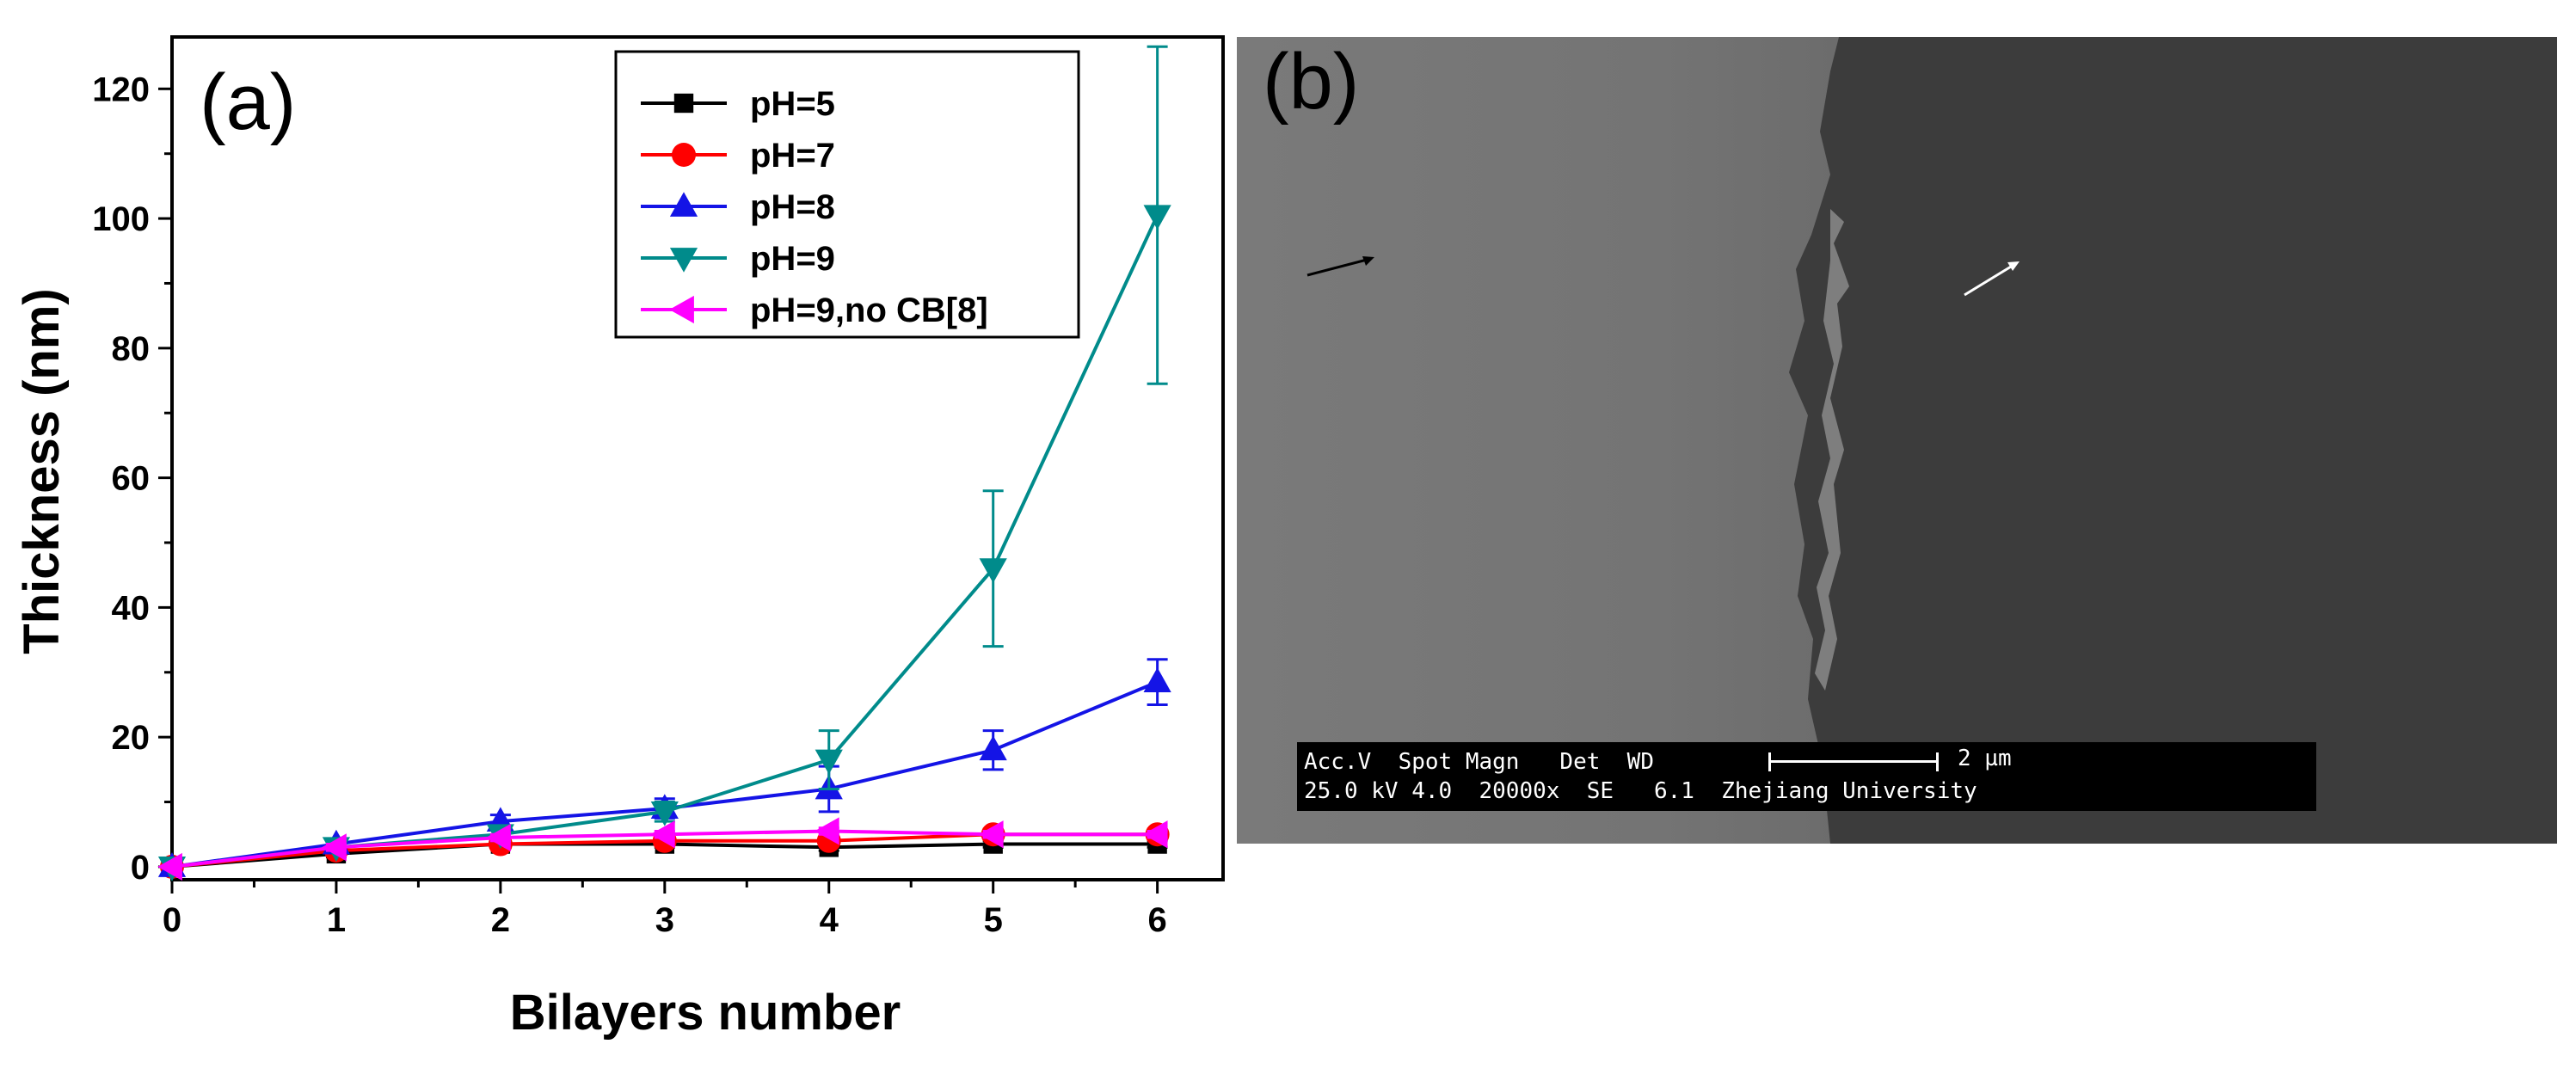 The image size is (2576, 1087). I want to click on x-tick-label: 0, so click(172, 920).